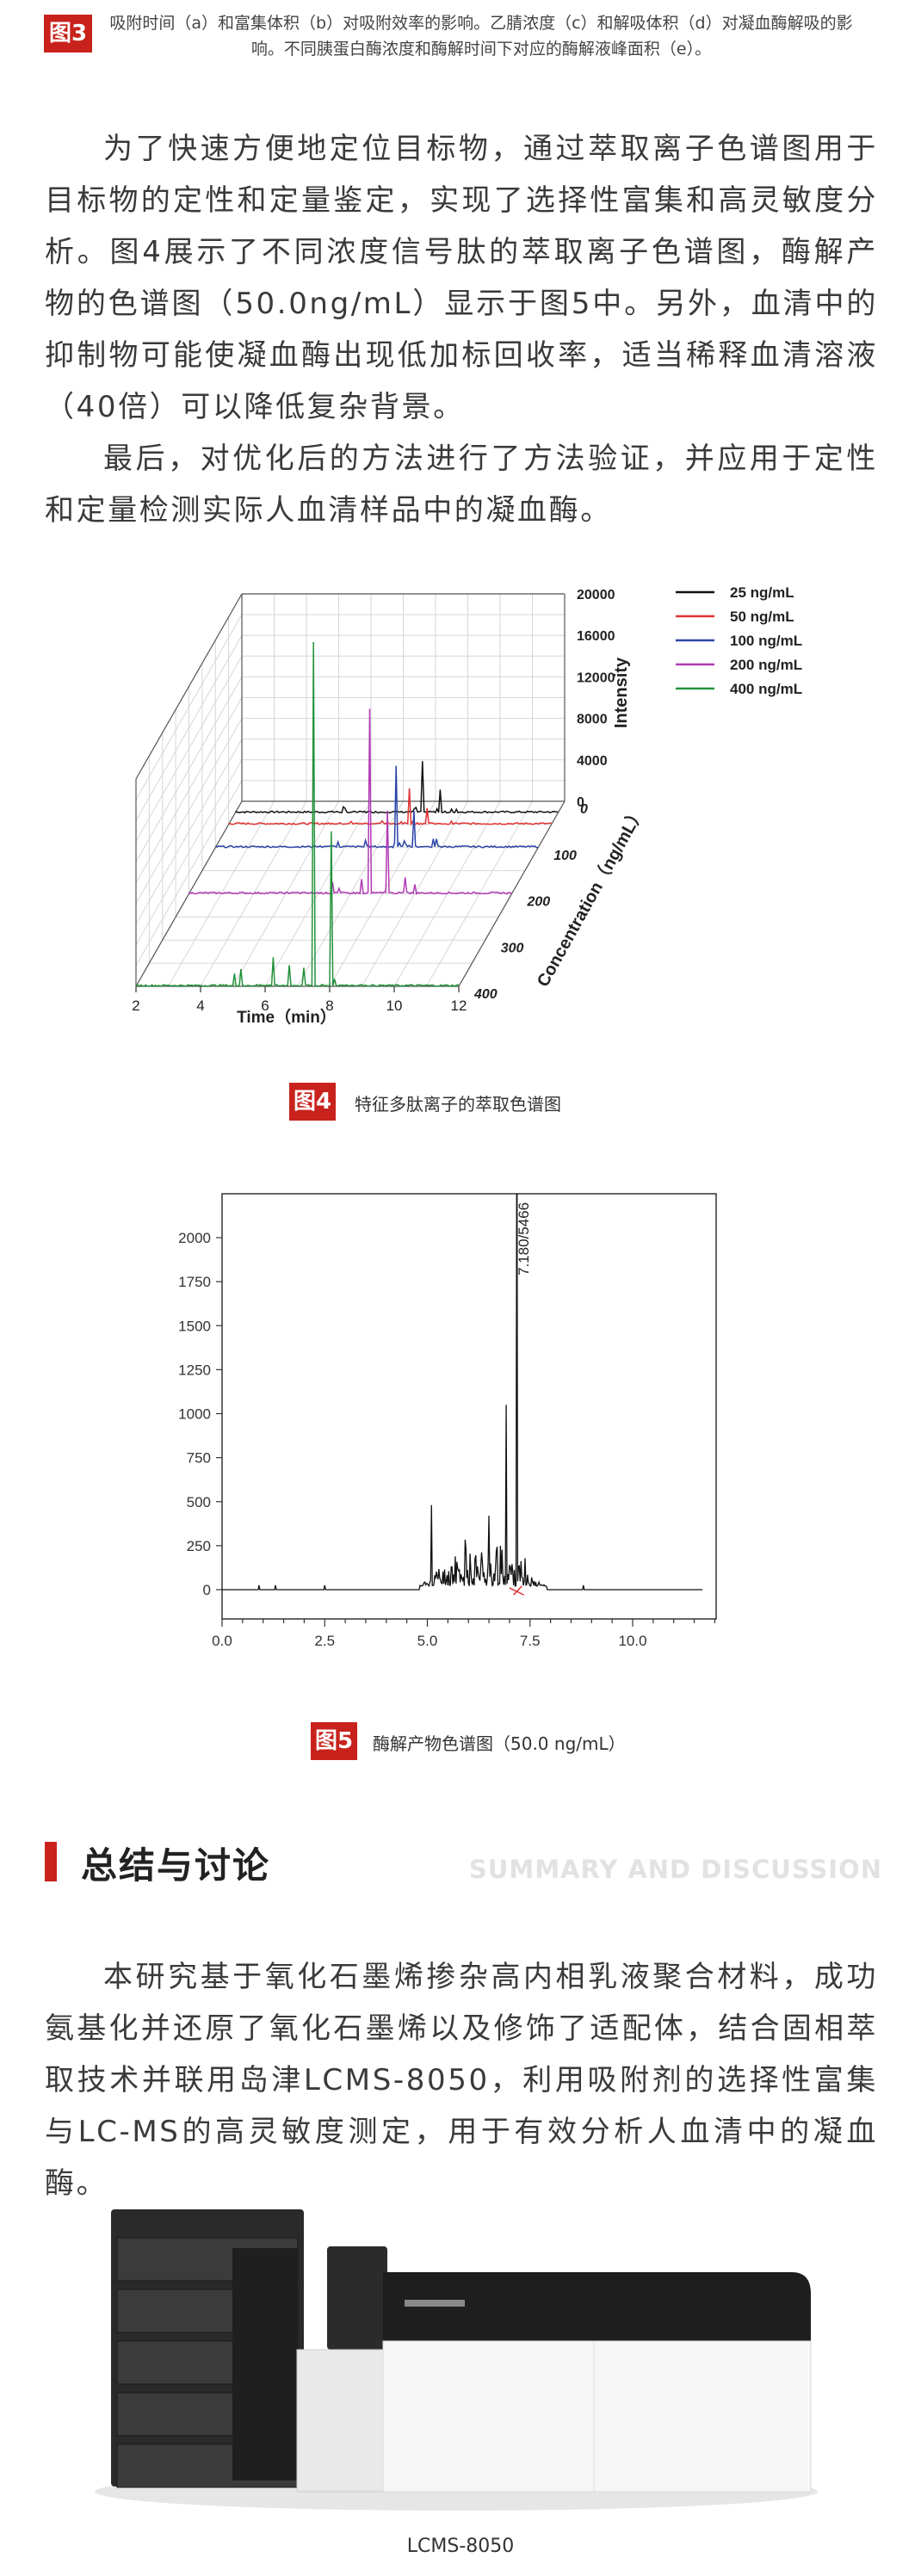 The image size is (921, 2576). Describe the element at coordinates (762, 592) in the screenshot. I see `legend-label: 25 ng/mL` at that location.